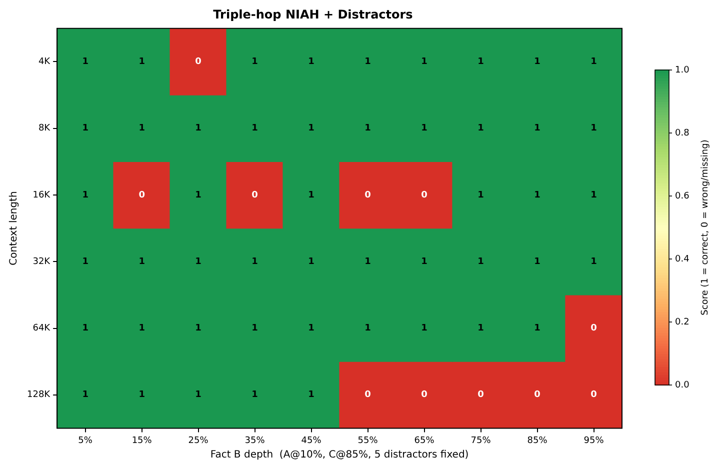 This screenshot has width=722, height=465. What do you see at coordinates (313, 14) in the screenshot?
I see `chart-title: Triple-hop NIAH + Distractors` at bounding box center [313, 14].